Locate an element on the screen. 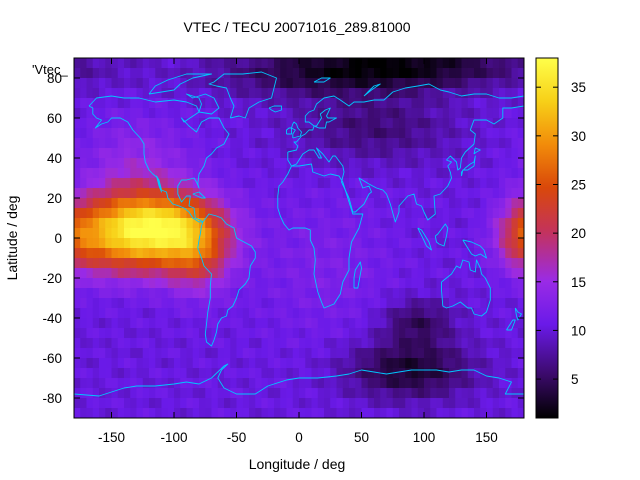 The image size is (640, 480). coastline-novaya-zemlya is located at coordinates (372, 90).